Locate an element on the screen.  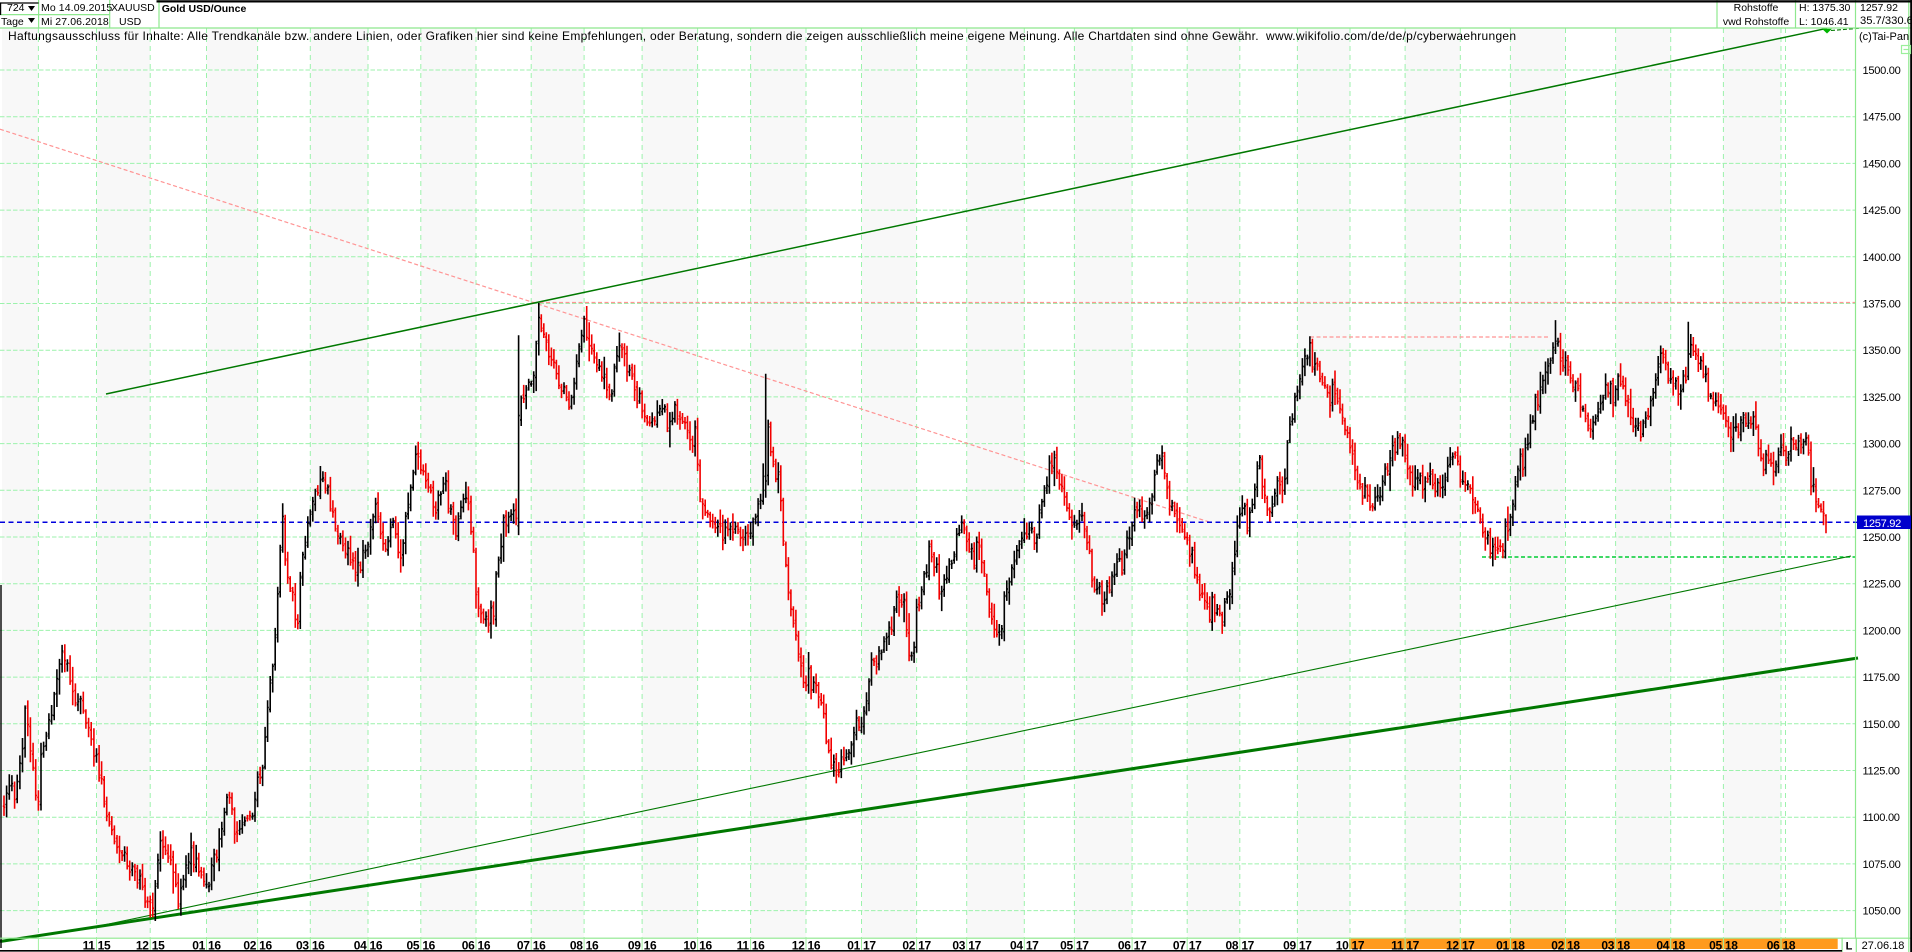
svg-text: 1425.00 is located at coordinates (1882, 211).